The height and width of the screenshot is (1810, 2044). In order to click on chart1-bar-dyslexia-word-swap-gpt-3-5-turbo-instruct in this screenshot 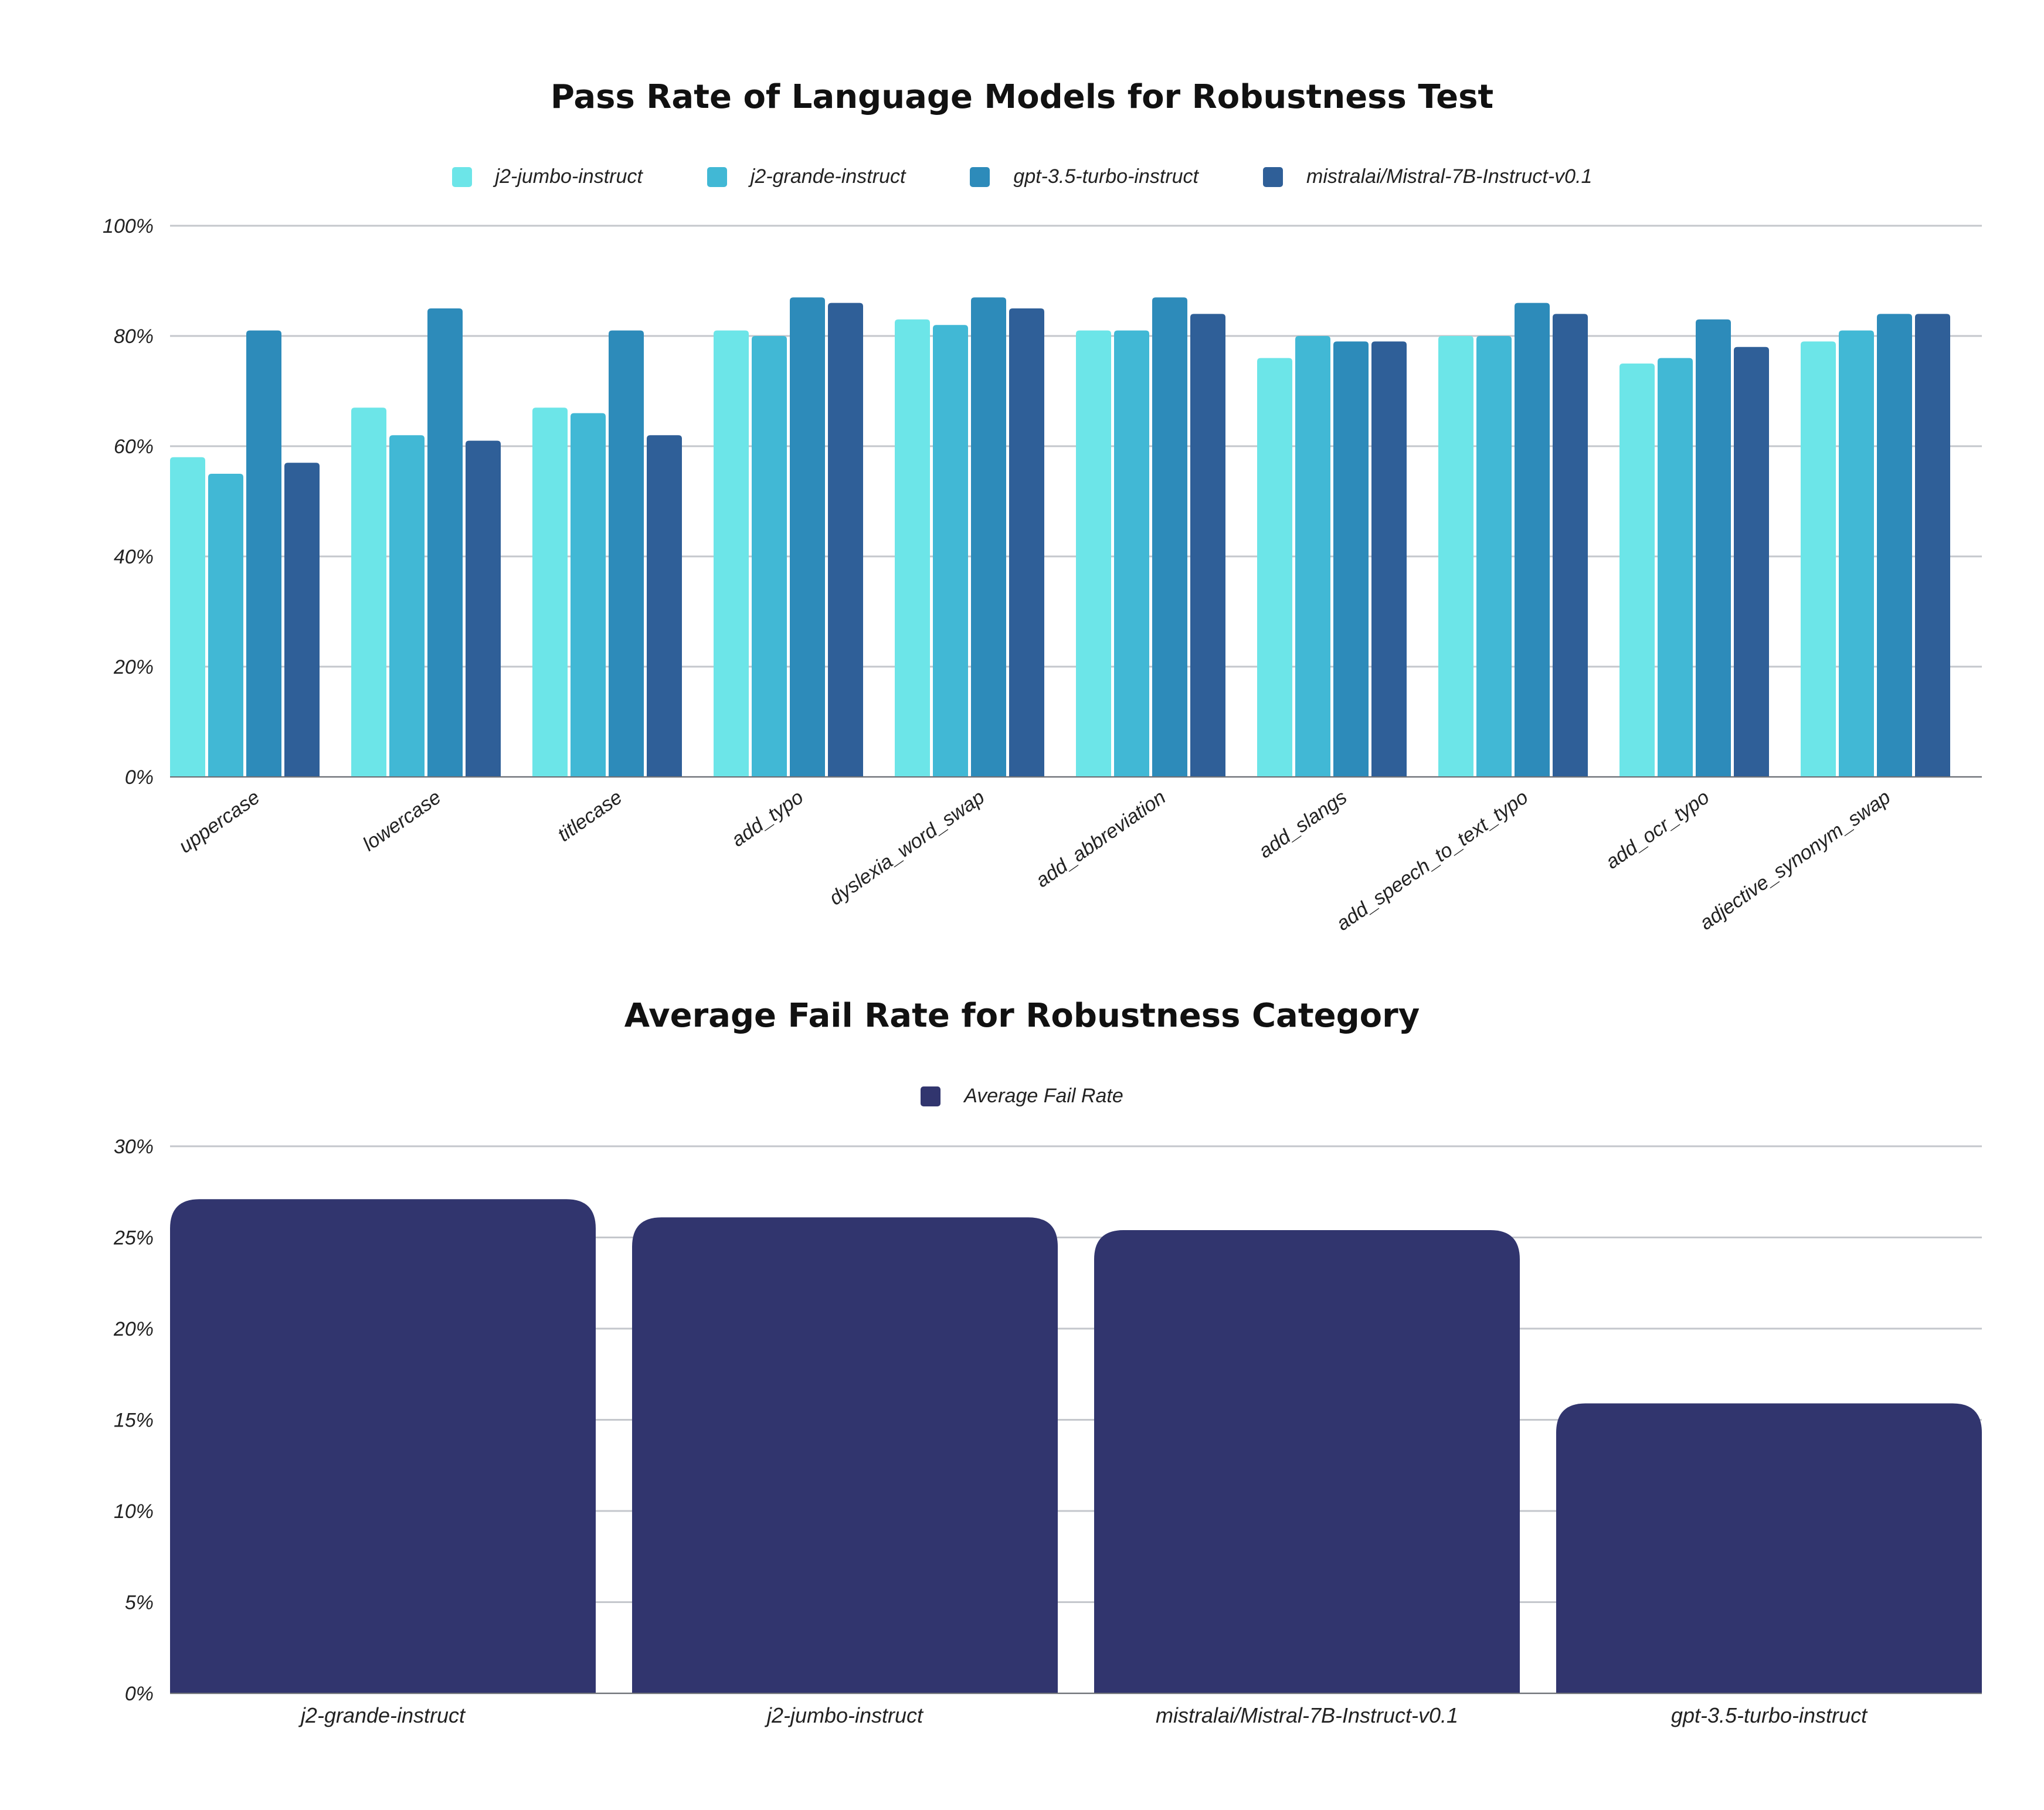, I will do `click(988, 537)`.